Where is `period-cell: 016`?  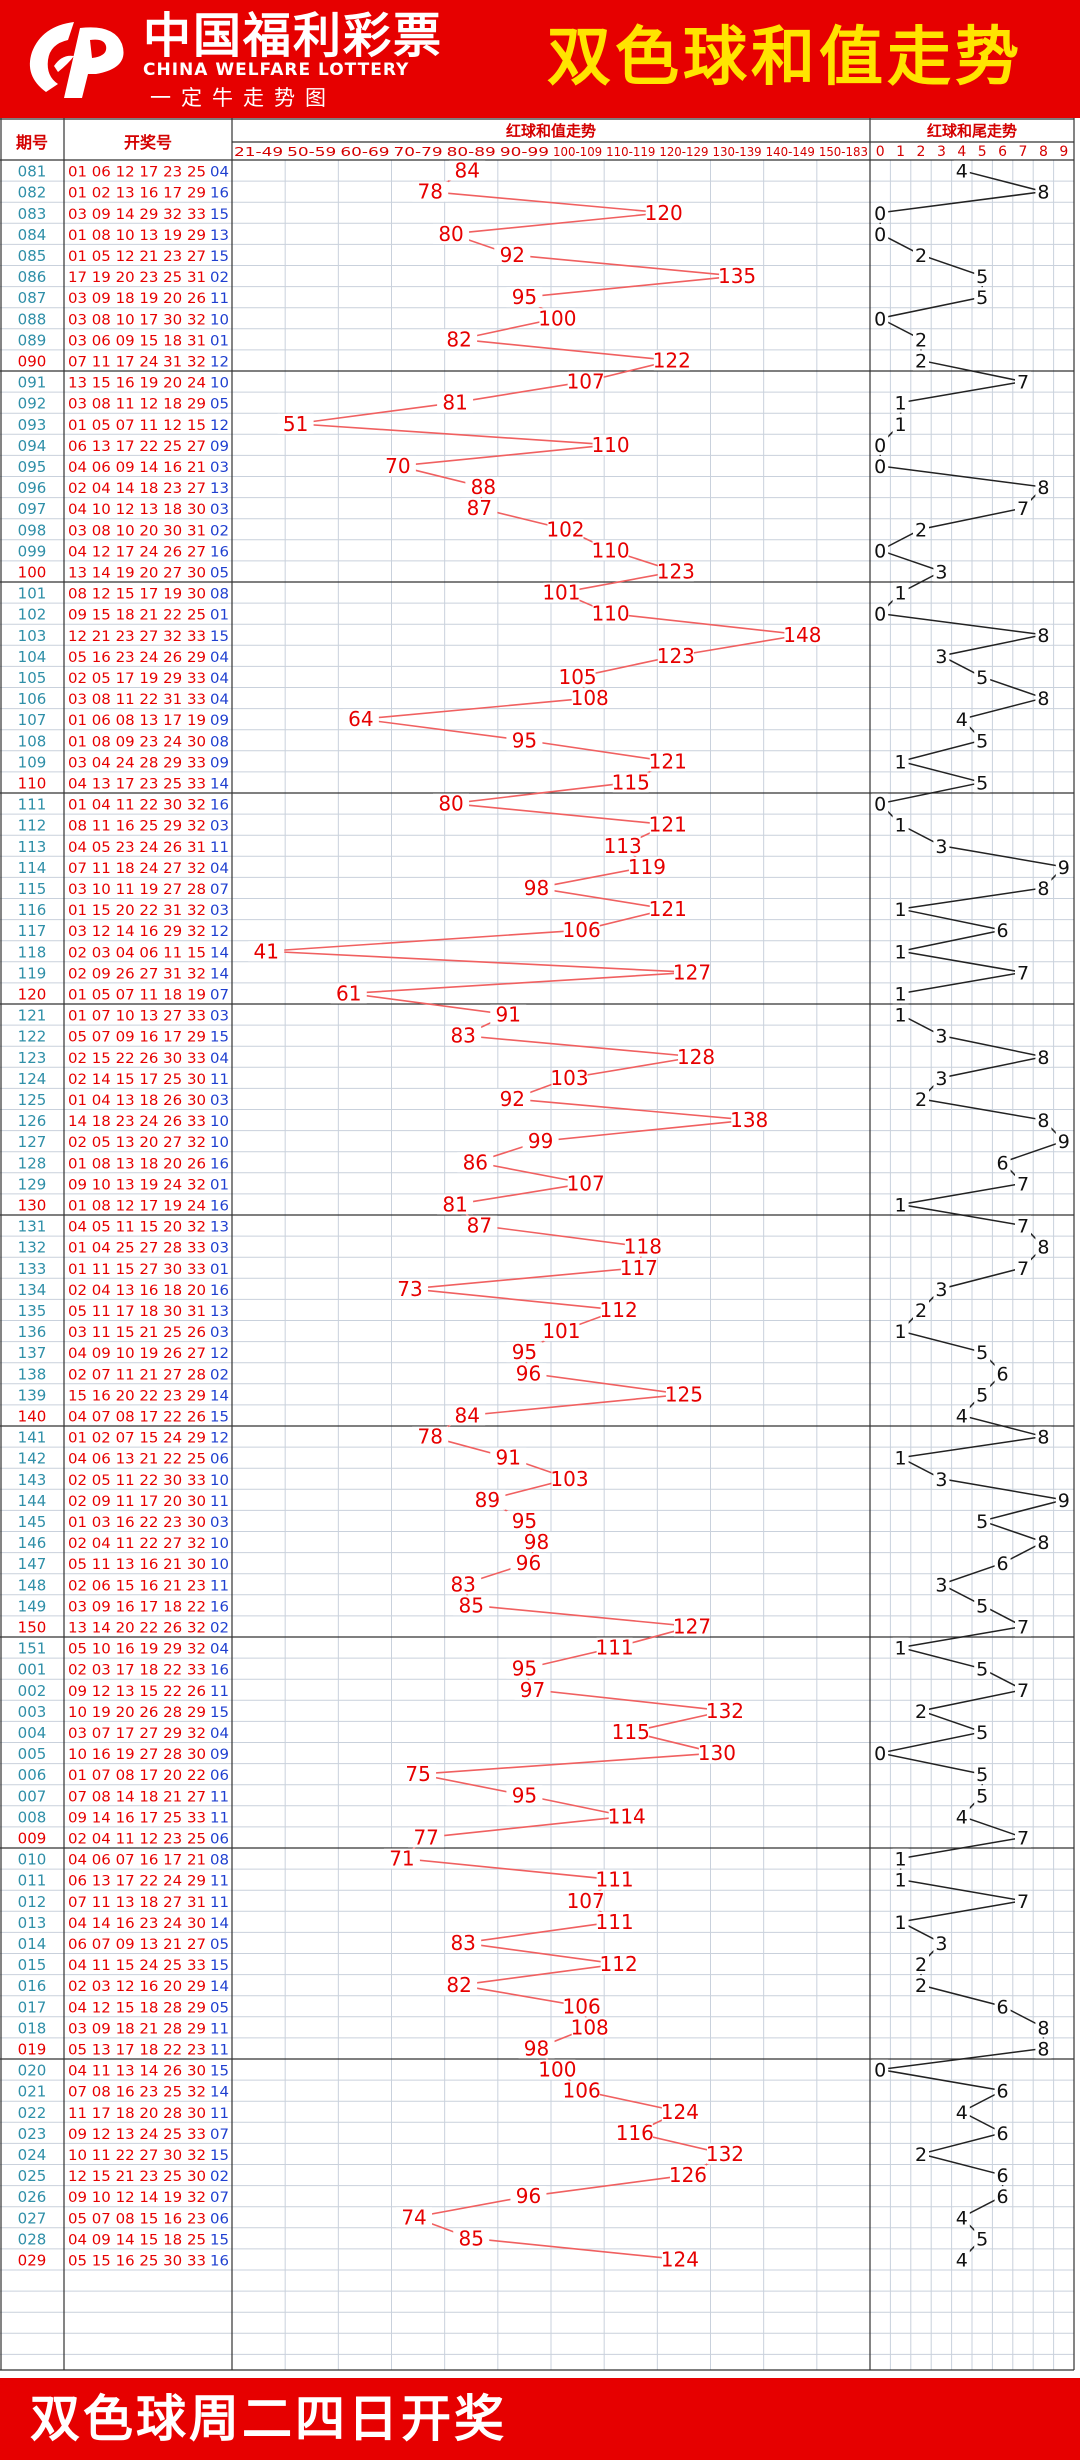 period-cell: 016 is located at coordinates (32, 1986).